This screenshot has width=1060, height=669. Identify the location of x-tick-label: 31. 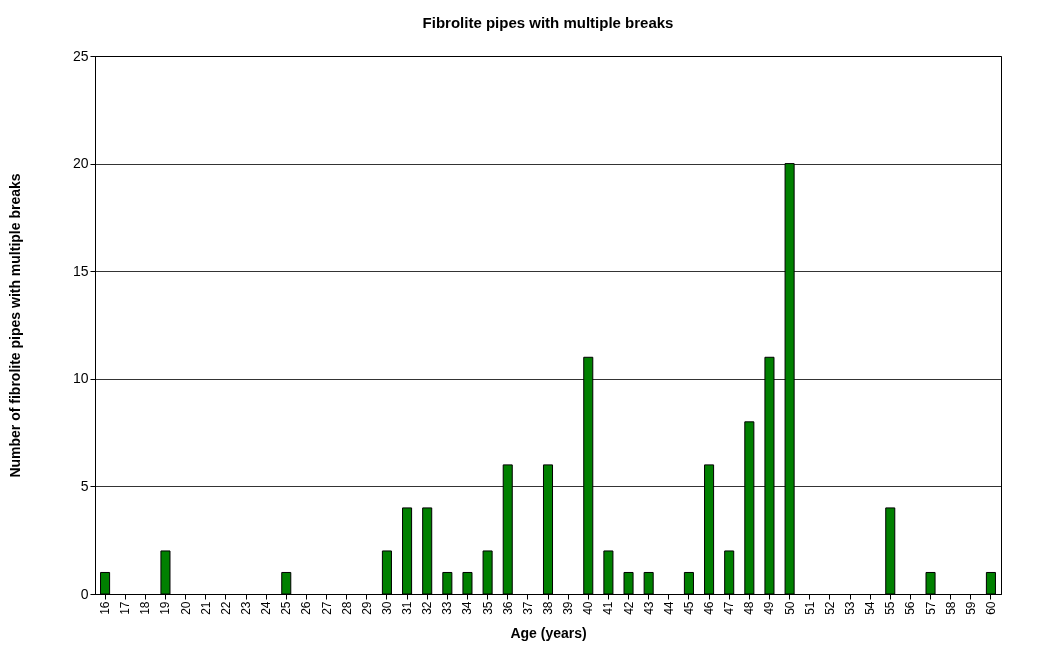
(407, 608).